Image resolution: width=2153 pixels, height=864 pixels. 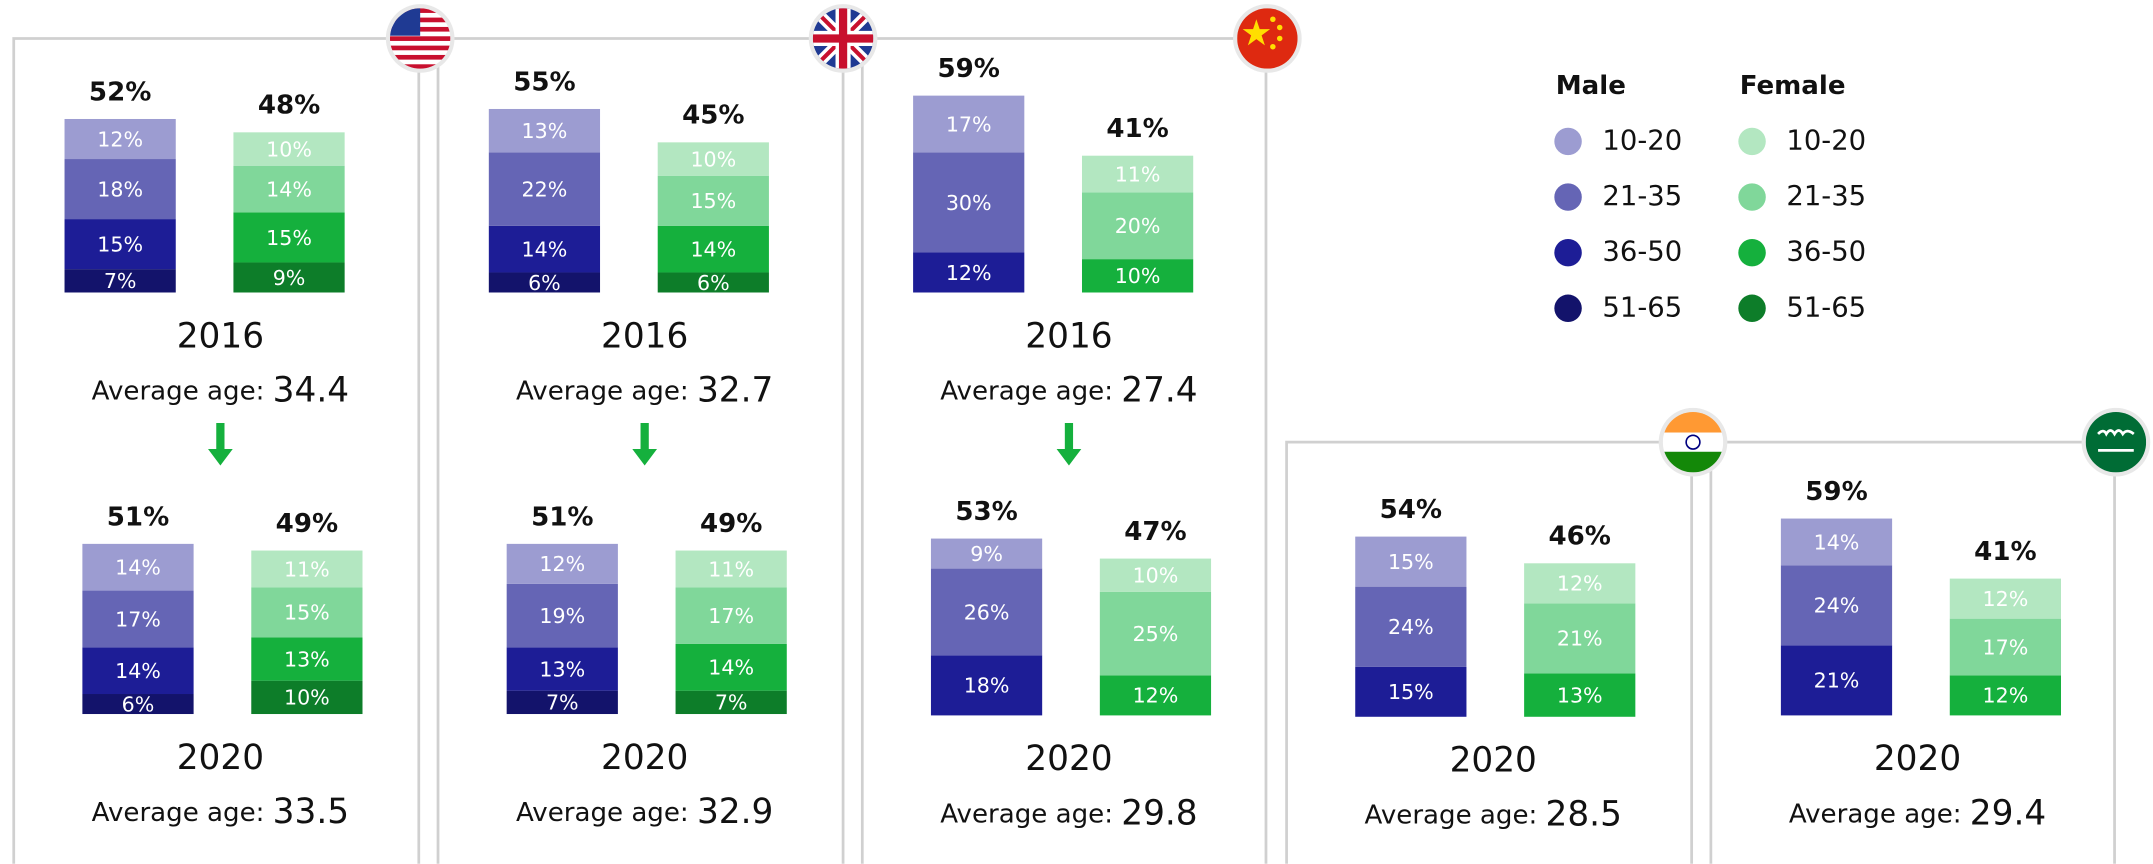 What do you see at coordinates (562, 517) in the screenshot?
I see `total-label: 51%` at bounding box center [562, 517].